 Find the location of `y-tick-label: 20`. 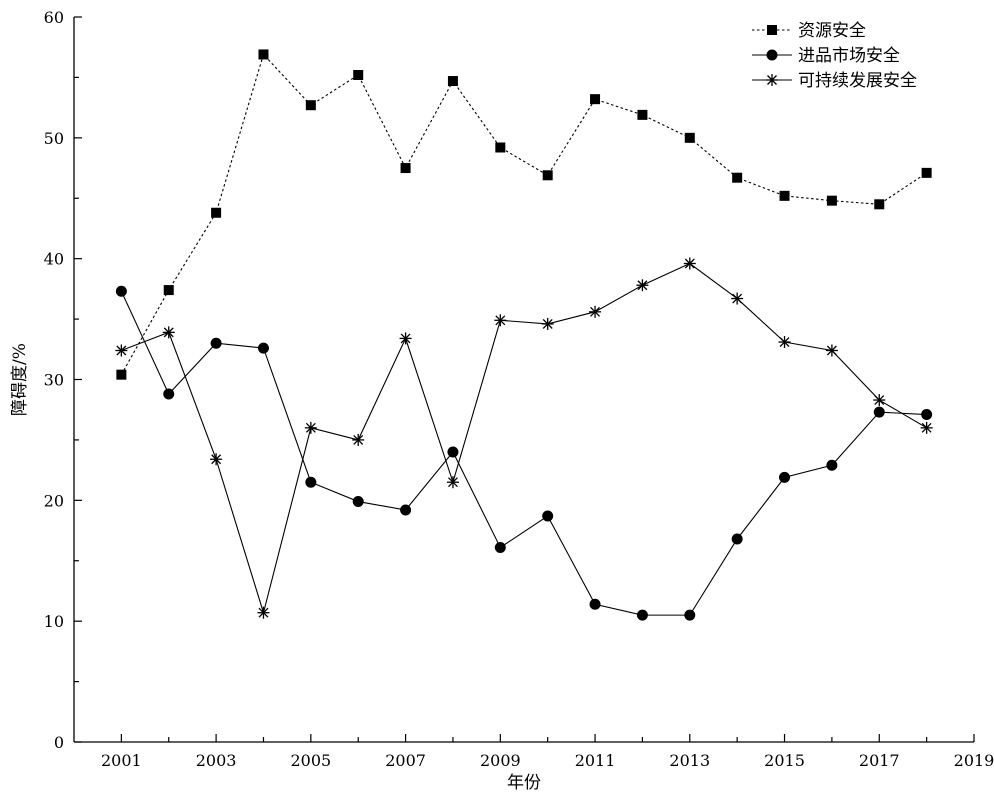

y-tick-label: 20 is located at coordinates (54, 500).